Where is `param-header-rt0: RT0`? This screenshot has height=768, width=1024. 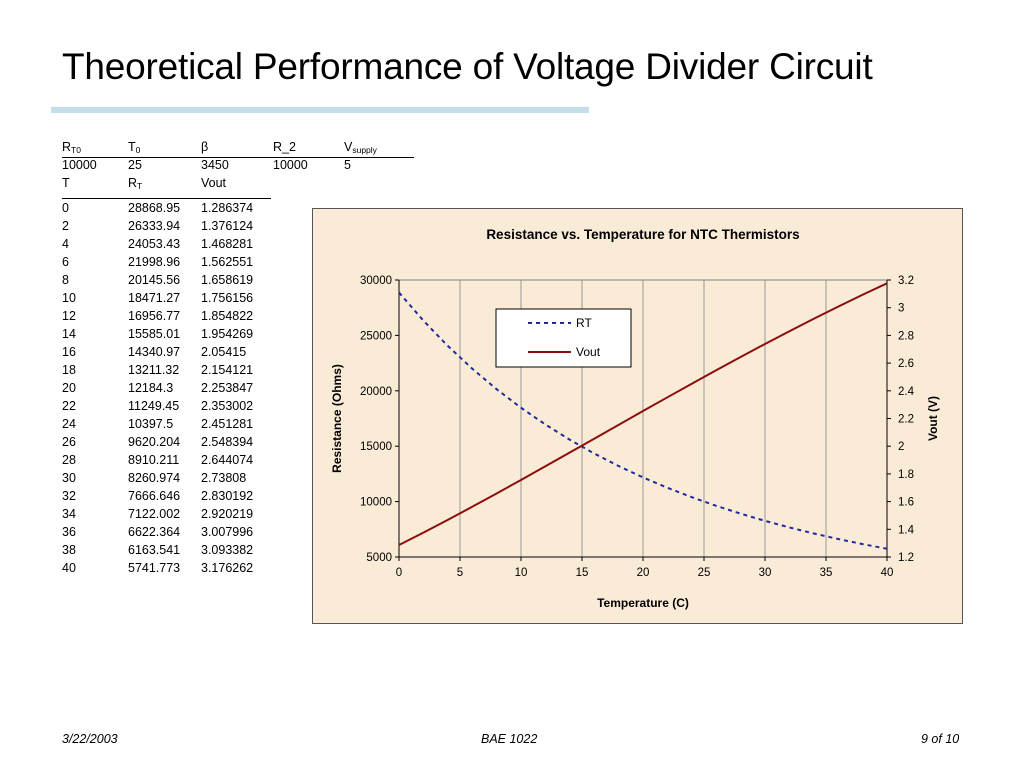 param-header-rt0: RT0 is located at coordinates (71, 147).